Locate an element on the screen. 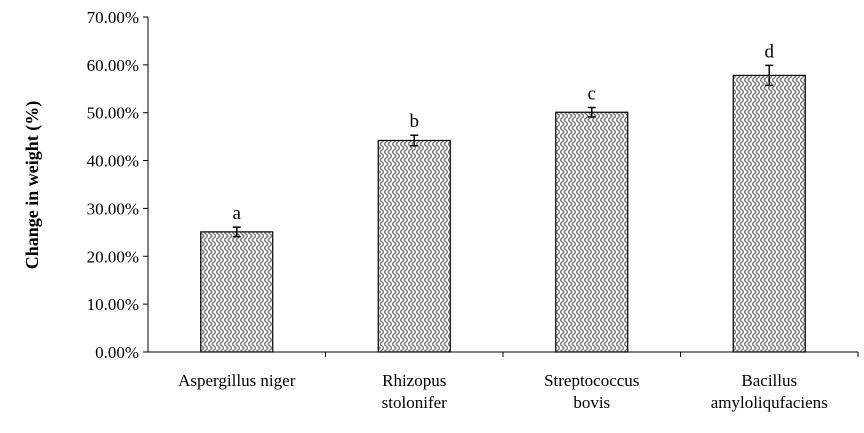 The width and height of the screenshot is (864, 433). annotation: a is located at coordinates (237, 213).